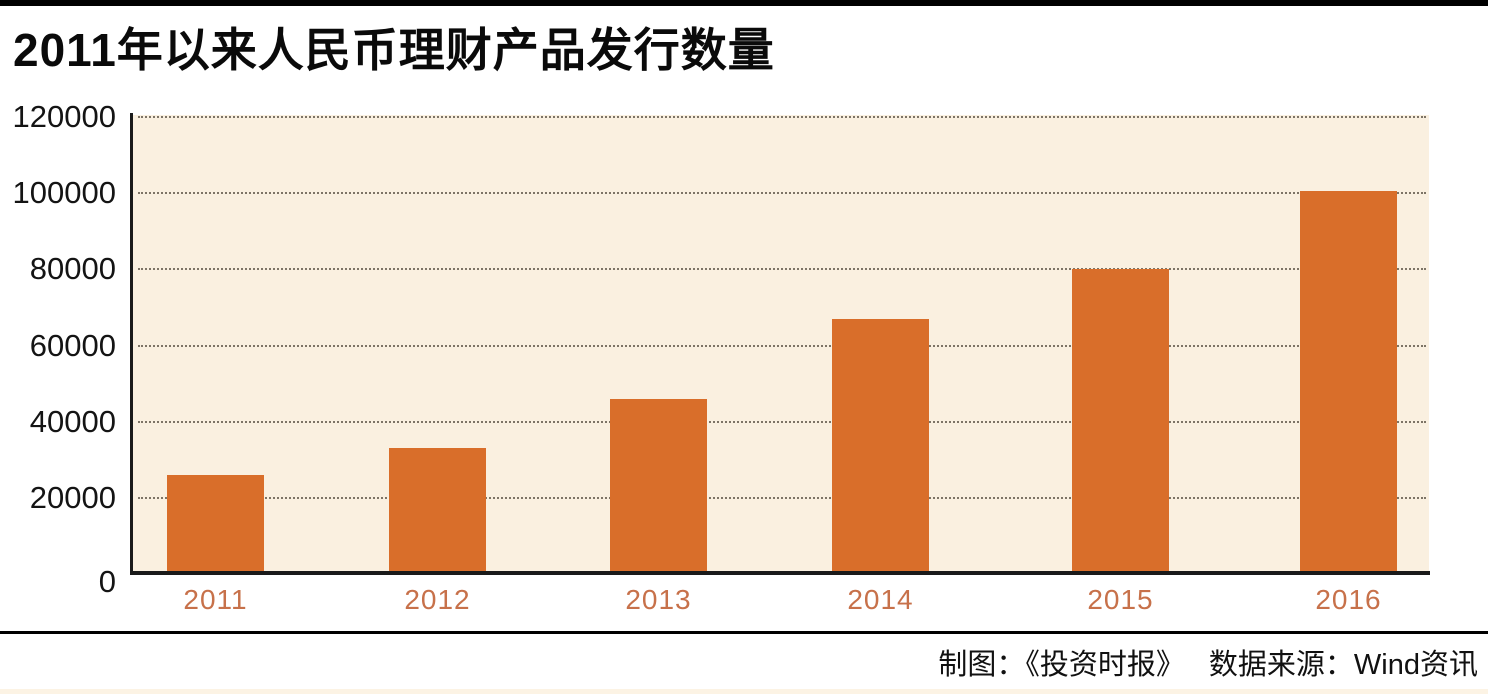  Describe the element at coordinates (744, 691) in the screenshot. I see `bottom-strip` at that location.